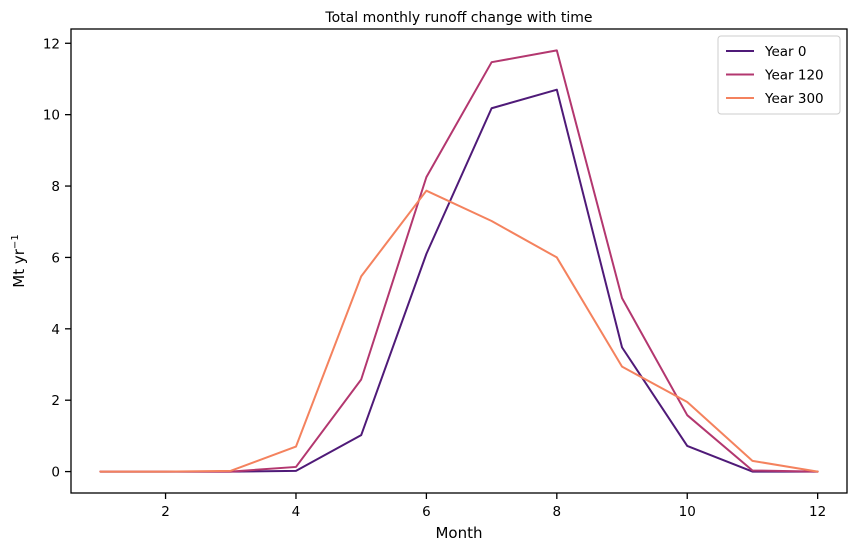 The width and height of the screenshot is (856, 551). I want to click on y-tick-label: 4, so click(55, 330).